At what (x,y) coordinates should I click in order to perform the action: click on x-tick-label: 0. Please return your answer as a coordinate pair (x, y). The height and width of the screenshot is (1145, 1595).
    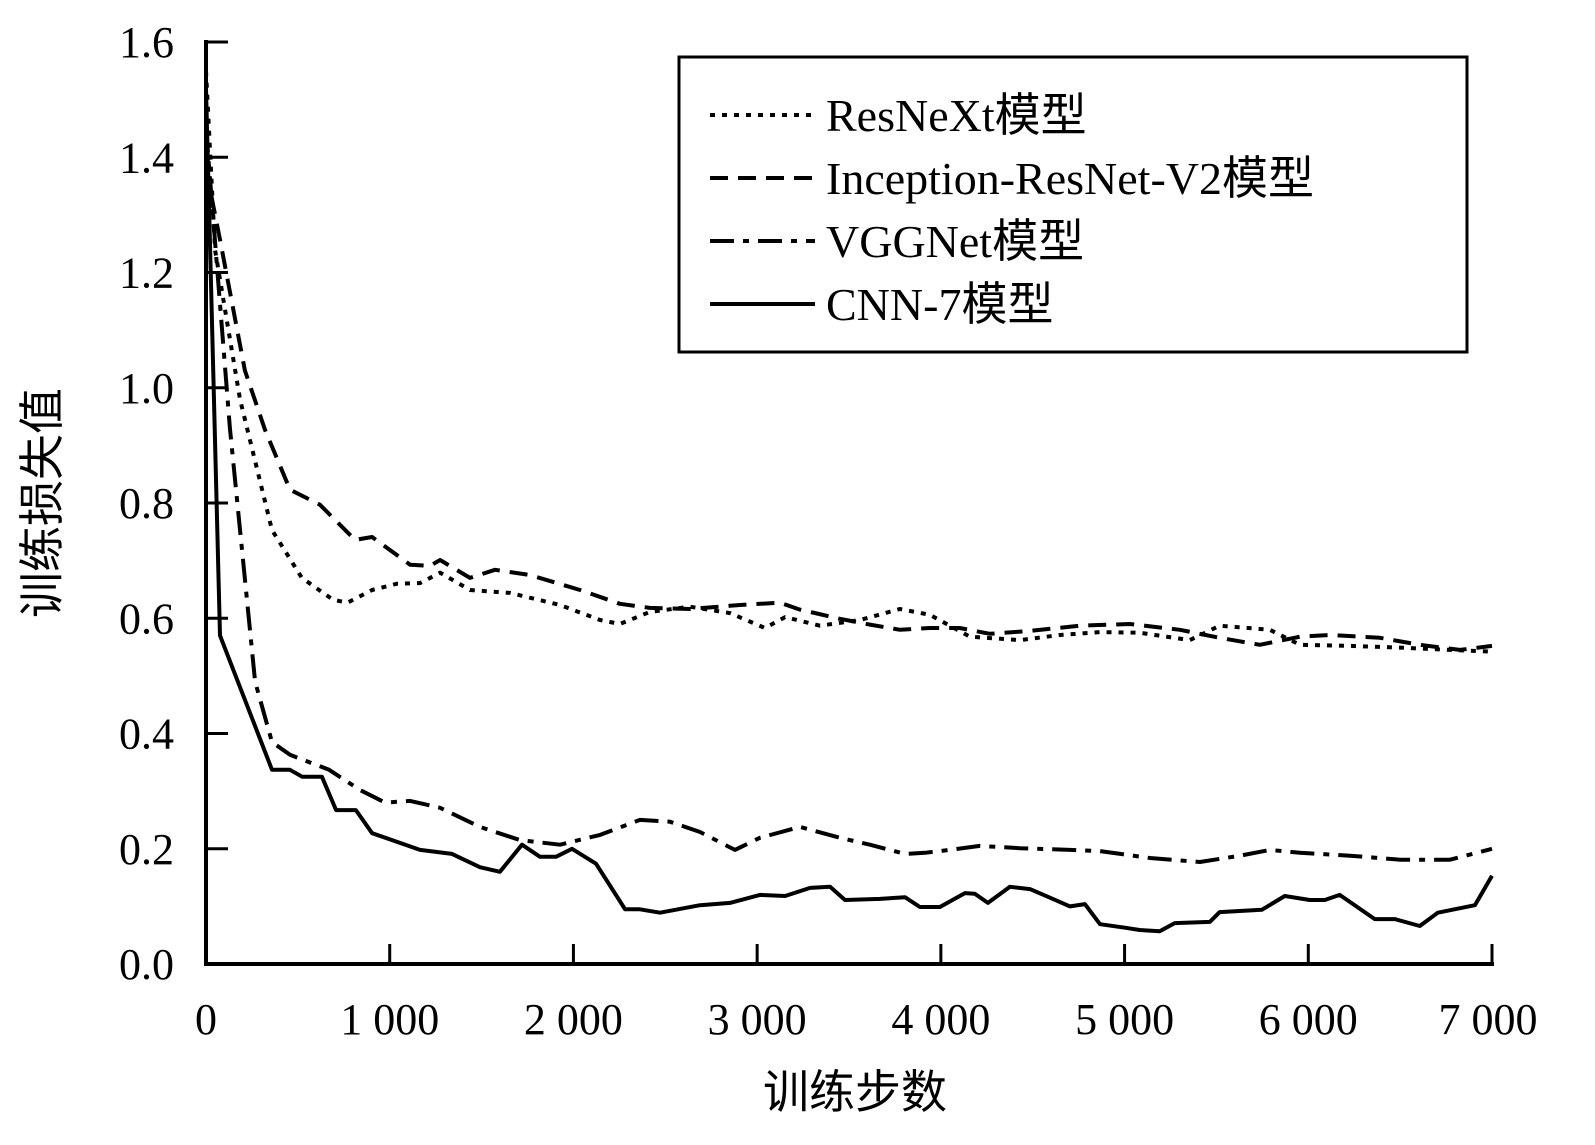
    Looking at the image, I should click on (206, 1019).